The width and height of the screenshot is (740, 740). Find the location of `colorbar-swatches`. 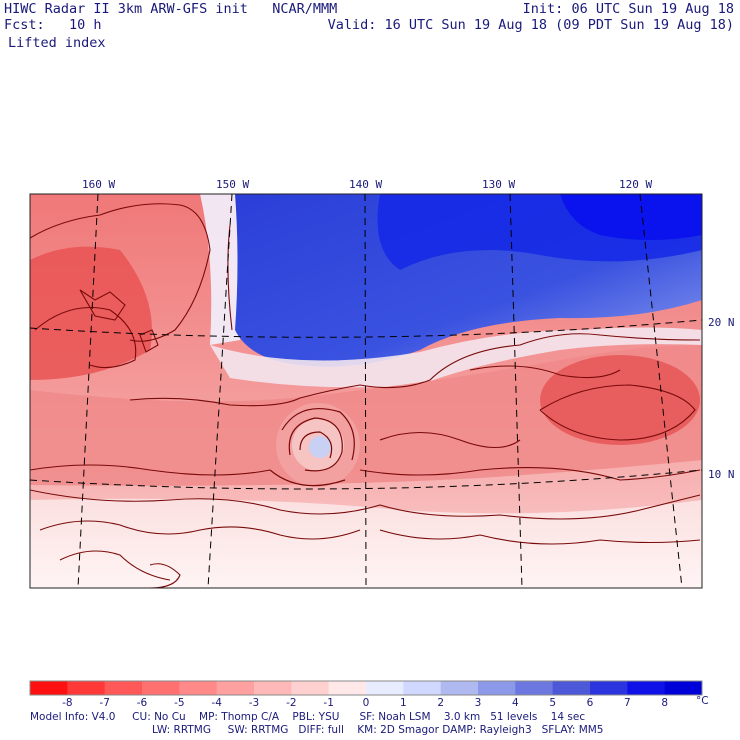

colorbar-swatches is located at coordinates (366, 688).